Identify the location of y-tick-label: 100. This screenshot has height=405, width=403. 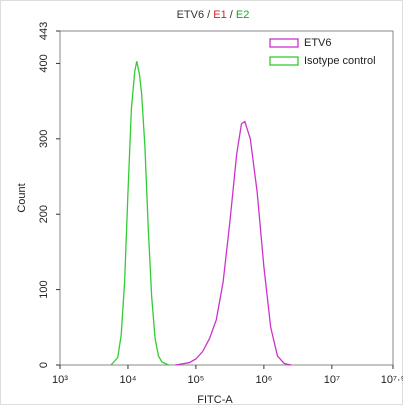
(44, 289).